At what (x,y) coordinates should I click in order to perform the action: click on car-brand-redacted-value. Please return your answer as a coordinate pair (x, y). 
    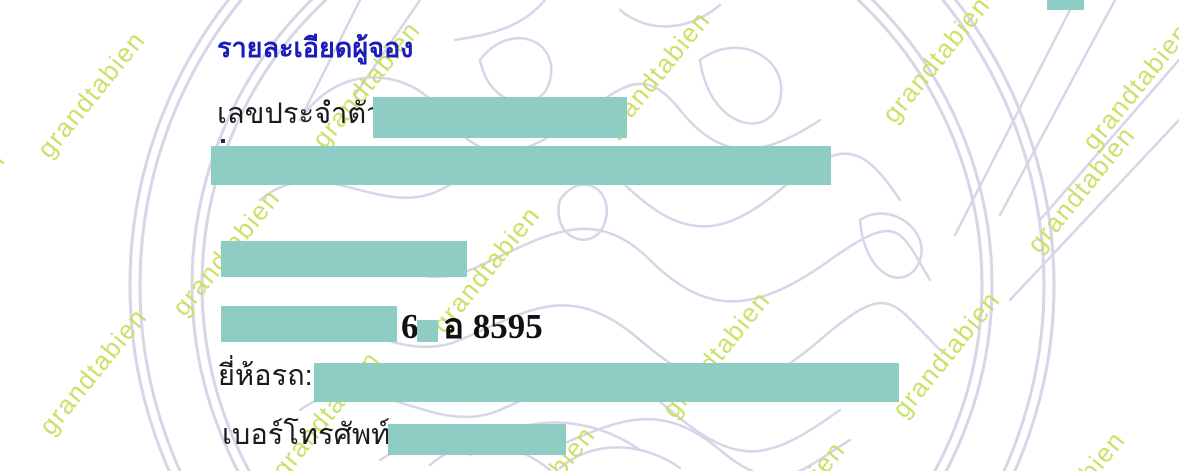
    Looking at the image, I should click on (606, 382).